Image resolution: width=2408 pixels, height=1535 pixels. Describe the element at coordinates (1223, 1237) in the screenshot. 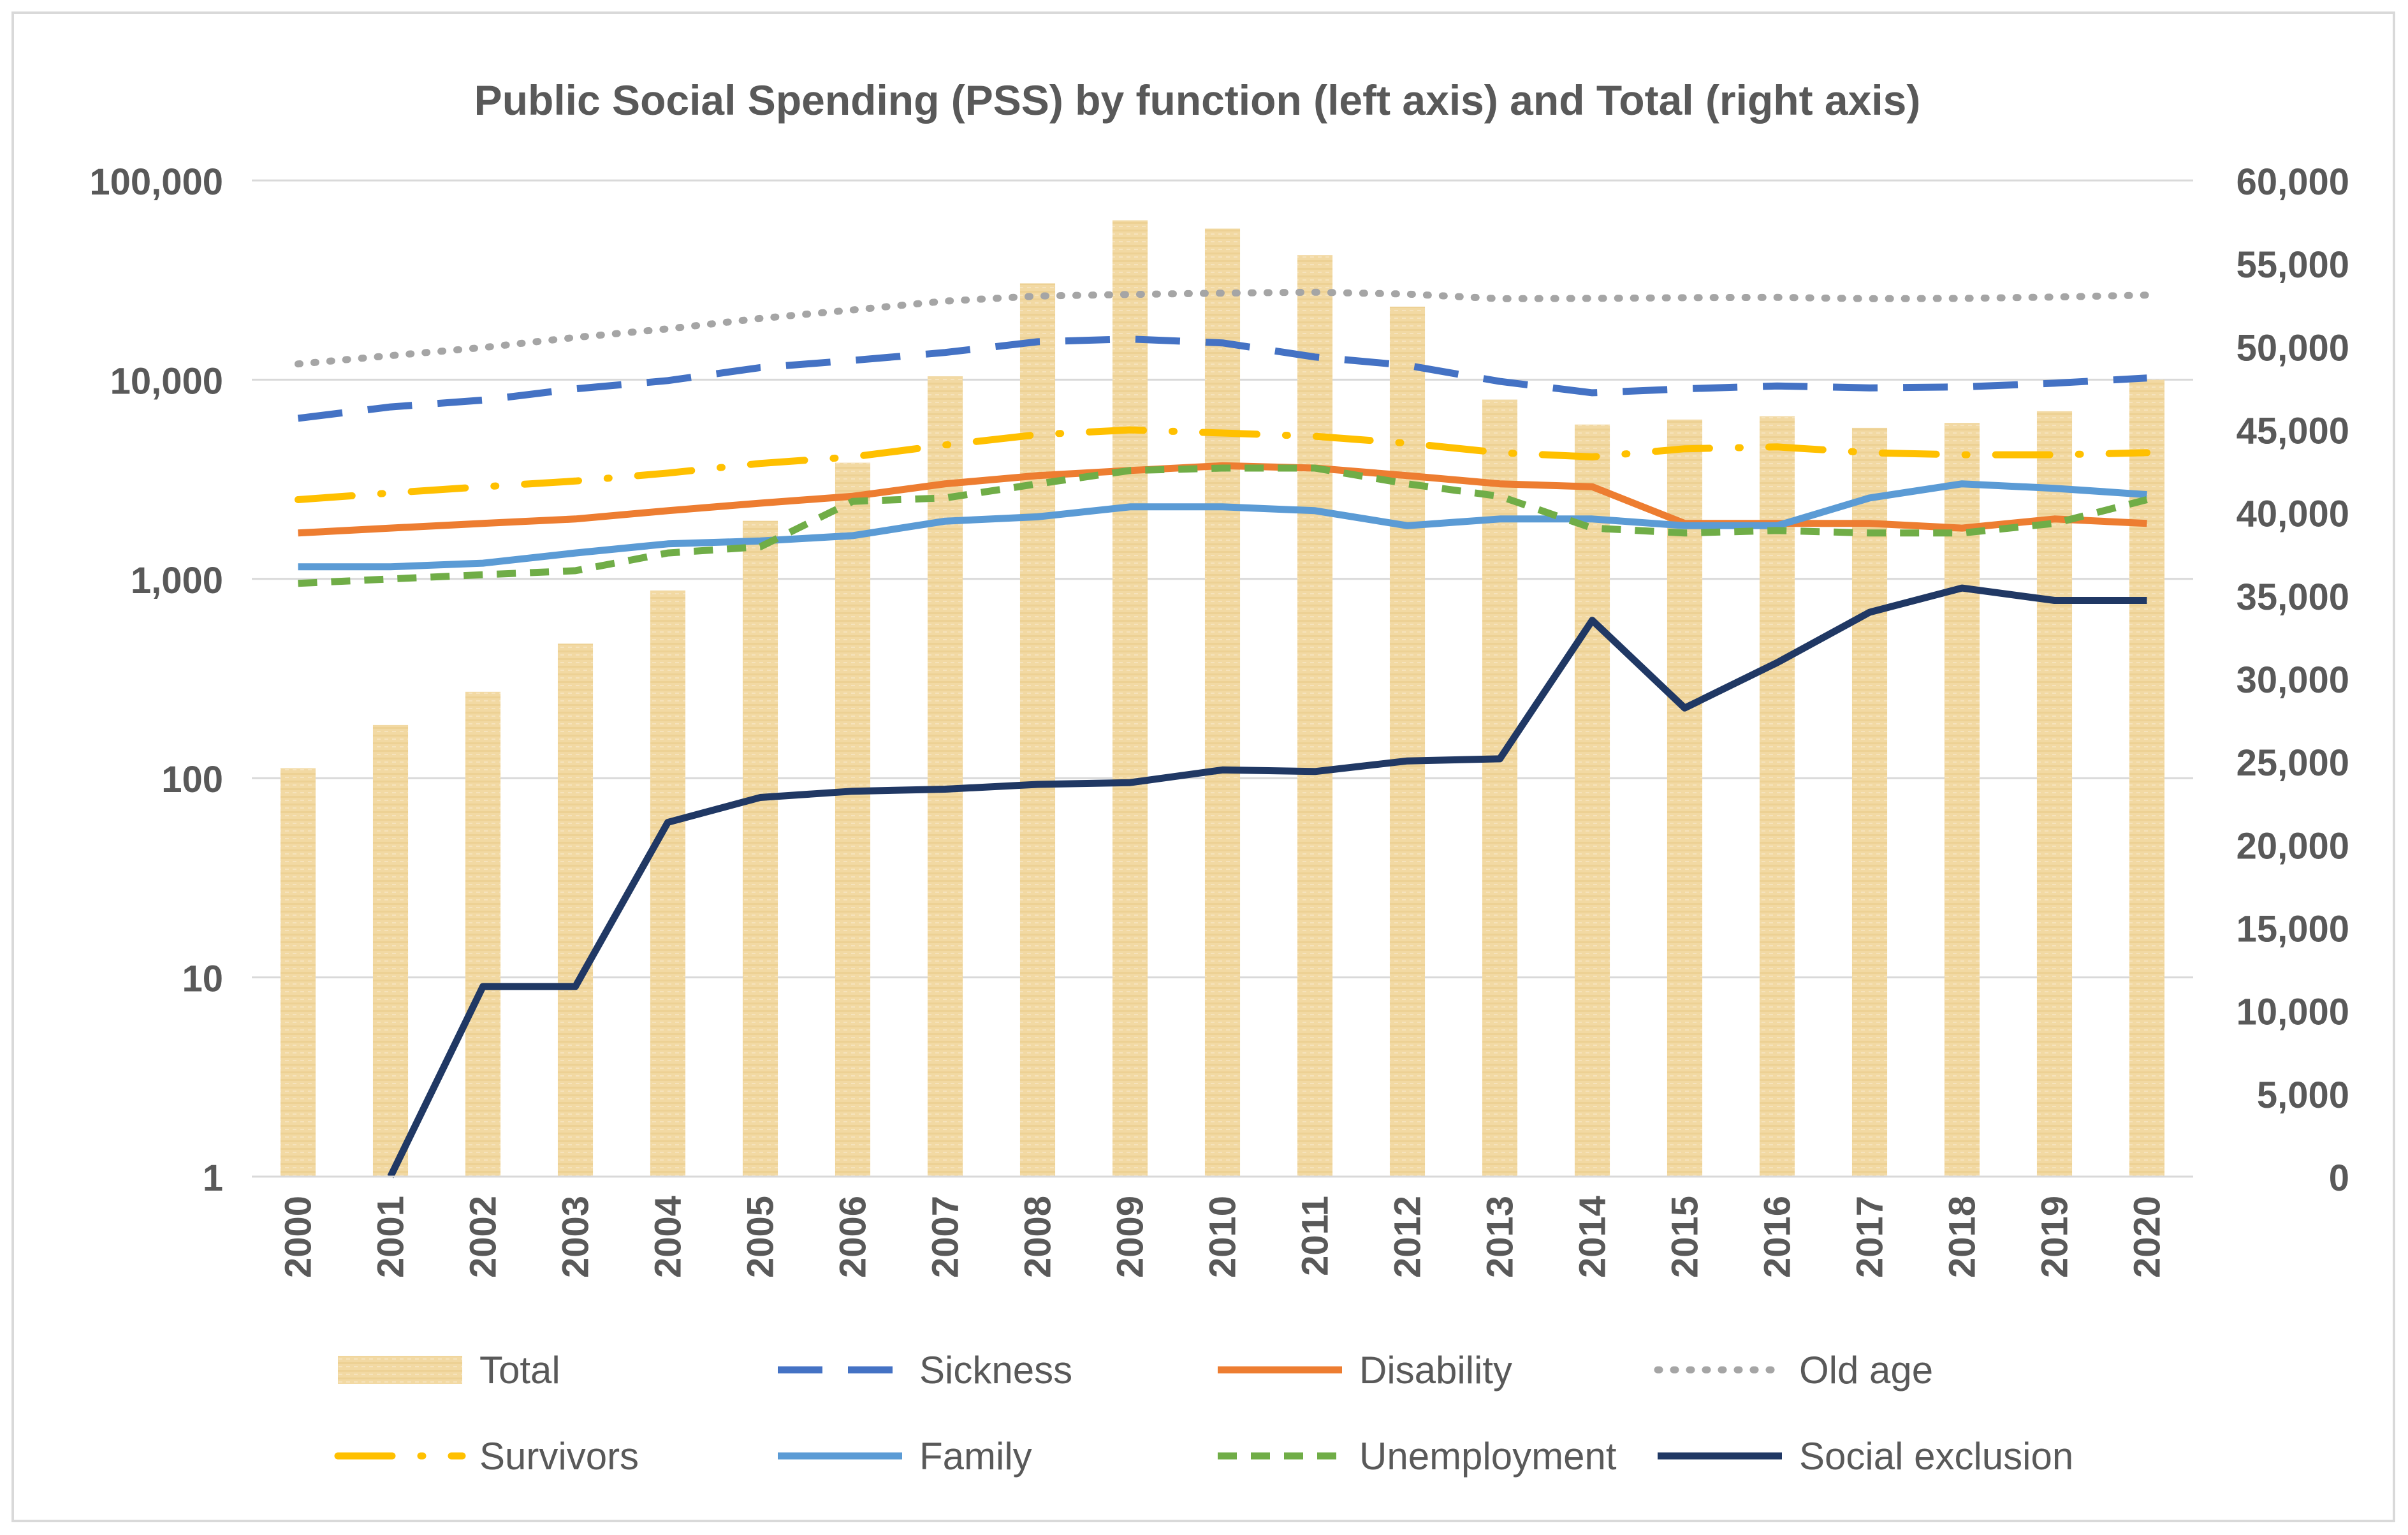

I see `x-tick-label: 2010` at that location.